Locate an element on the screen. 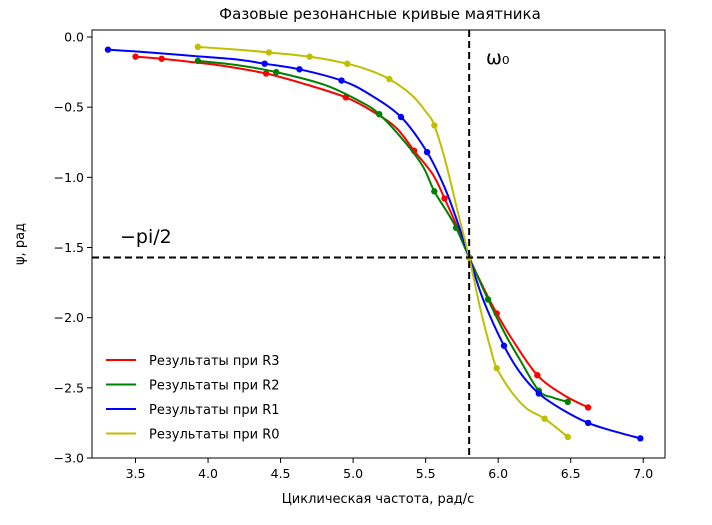  x-tick-label: 5.5 is located at coordinates (426, 473).